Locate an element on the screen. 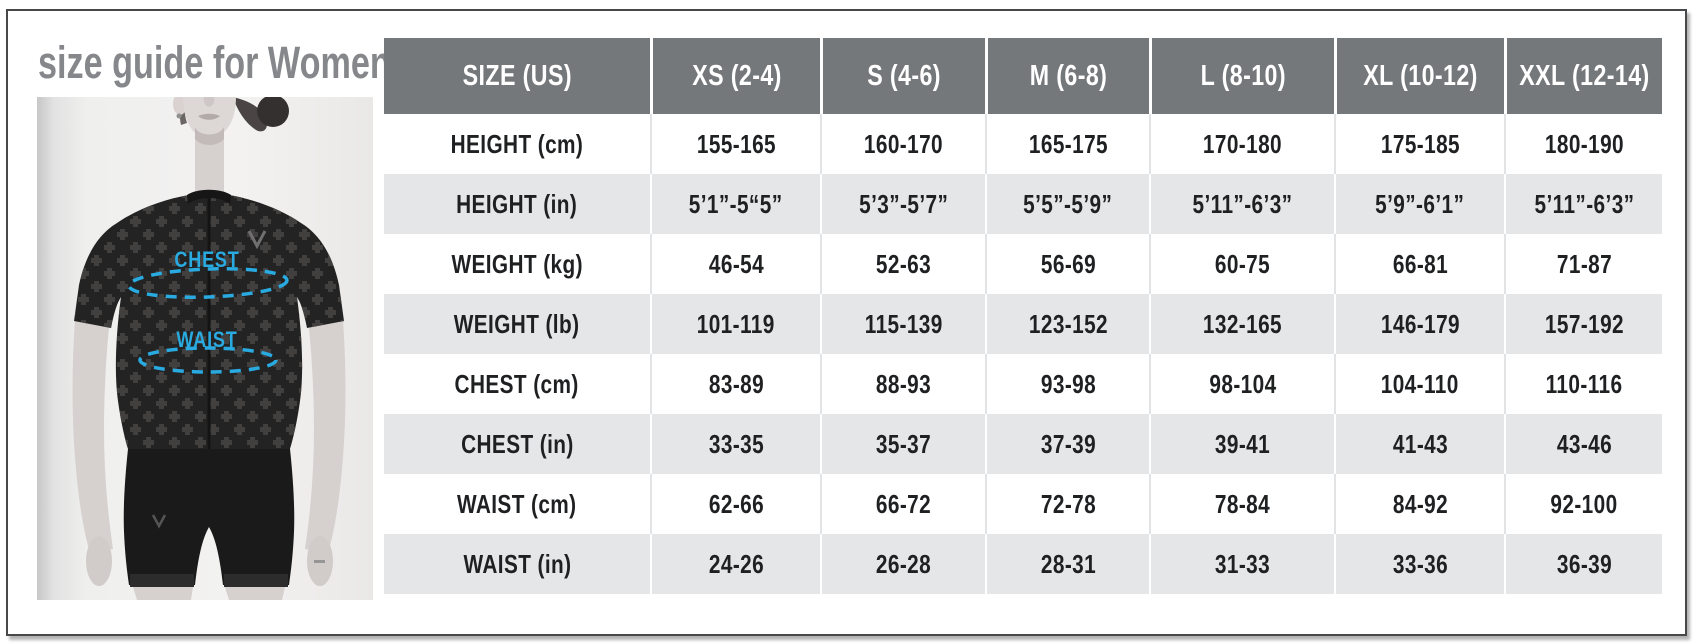 The image size is (1701, 643). table-cell: 28-31 is located at coordinates (1067, 564).